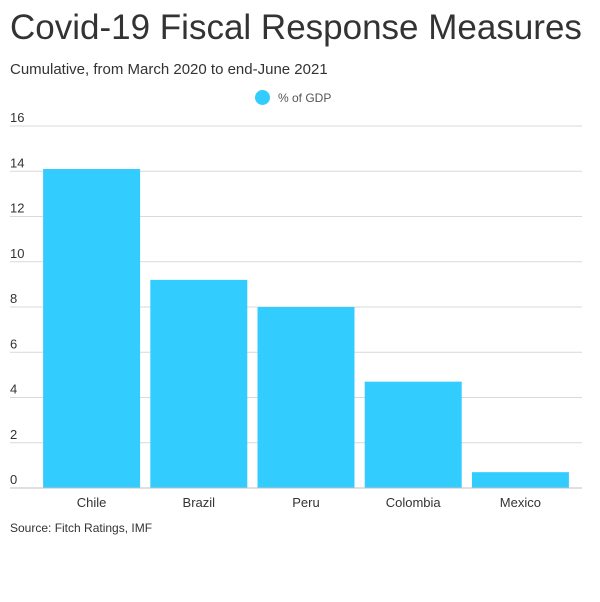  What do you see at coordinates (81, 528) in the screenshot?
I see `source-note: Source: Fitch Ratings, IMF` at bounding box center [81, 528].